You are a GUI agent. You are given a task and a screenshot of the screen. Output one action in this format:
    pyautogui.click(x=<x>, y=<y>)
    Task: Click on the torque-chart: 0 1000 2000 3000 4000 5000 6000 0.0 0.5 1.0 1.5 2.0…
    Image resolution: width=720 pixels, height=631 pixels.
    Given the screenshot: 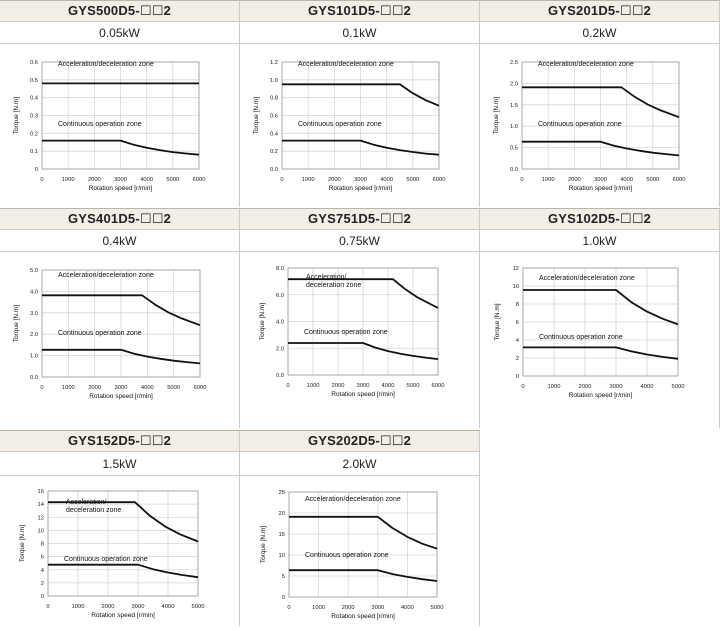 What is the action you would take?
    pyautogui.click(x=600, y=125)
    